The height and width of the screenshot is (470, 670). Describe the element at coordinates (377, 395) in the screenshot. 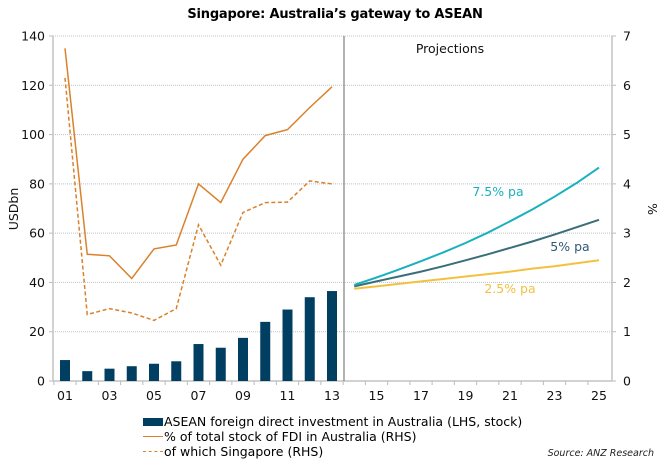

I see `x-tick-label: 15` at that location.